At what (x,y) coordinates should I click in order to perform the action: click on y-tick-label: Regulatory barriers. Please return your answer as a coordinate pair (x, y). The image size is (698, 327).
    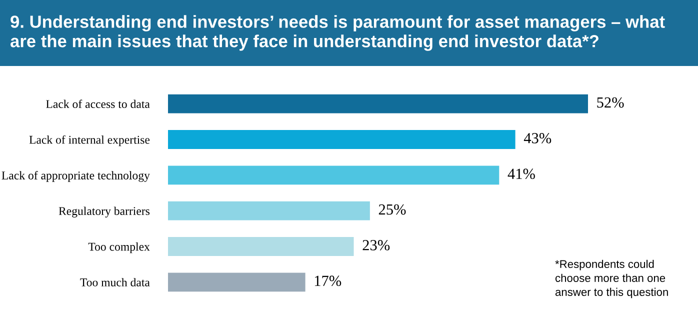
    Looking at the image, I should click on (104, 212).